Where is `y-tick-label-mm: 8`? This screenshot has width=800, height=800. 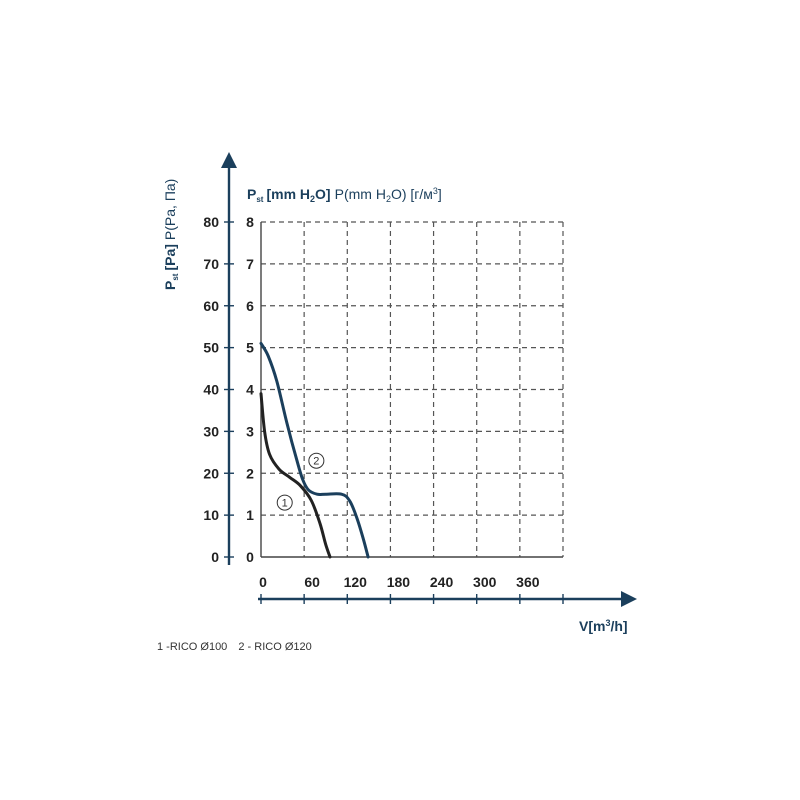 y-tick-label-mm: 8 is located at coordinates (250, 222).